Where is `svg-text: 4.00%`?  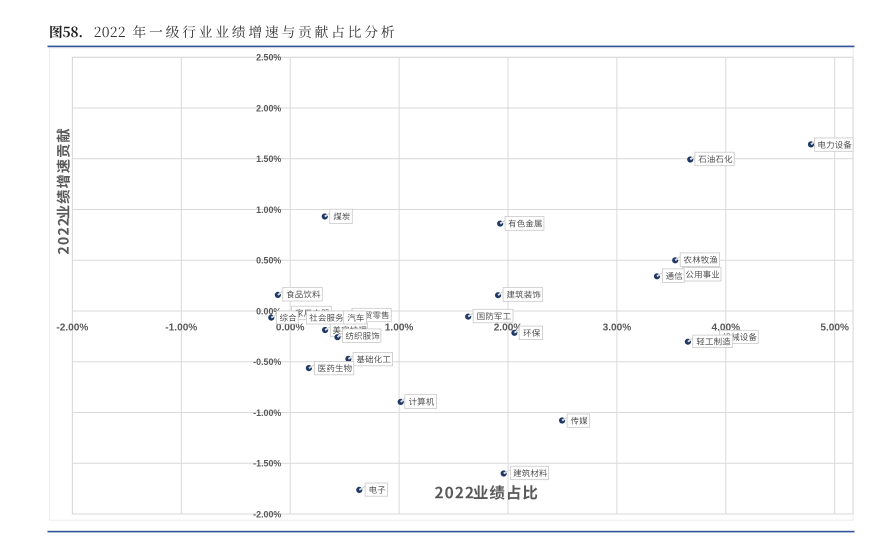 svg-text: 4.00% is located at coordinates (725, 327).